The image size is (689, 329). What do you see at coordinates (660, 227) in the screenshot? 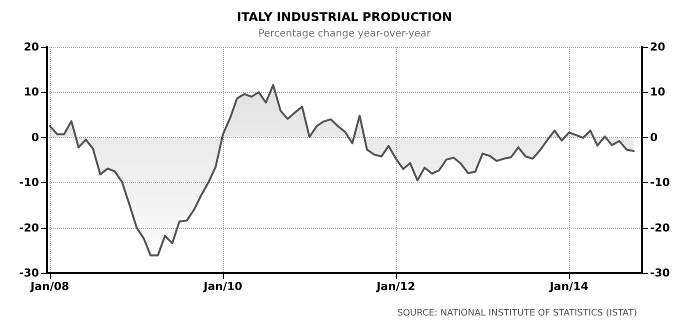
I see `y2-tick-label: -20` at bounding box center [660, 227].